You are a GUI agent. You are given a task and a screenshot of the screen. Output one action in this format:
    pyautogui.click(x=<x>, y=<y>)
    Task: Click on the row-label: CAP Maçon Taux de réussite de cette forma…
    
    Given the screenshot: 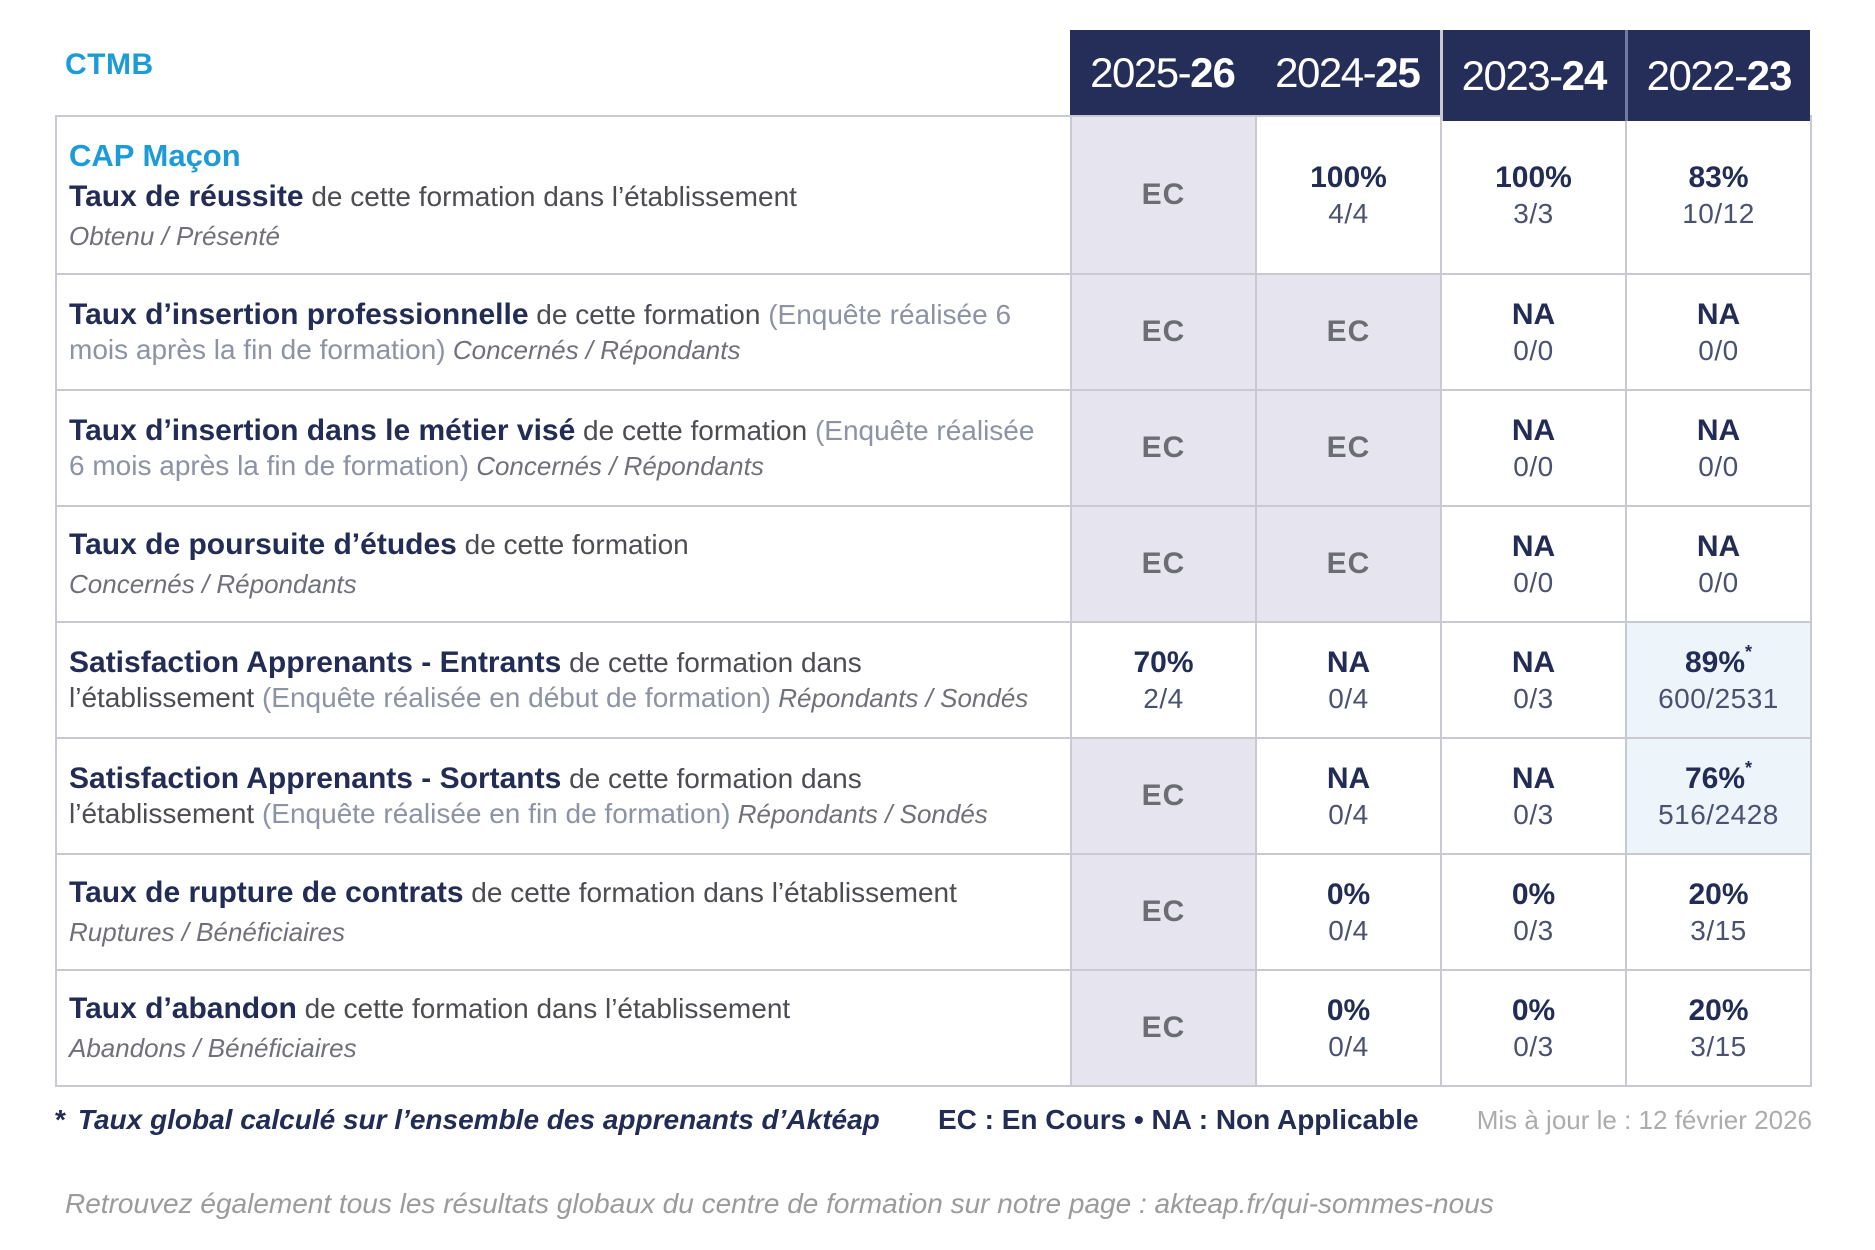 What is the action you would take?
    pyautogui.click(x=563, y=195)
    